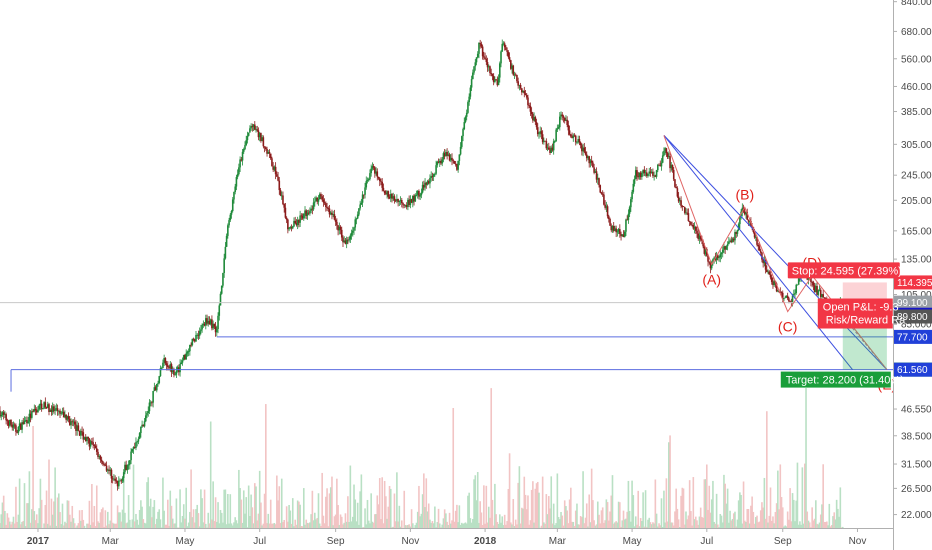 The image size is (932, 550). Describe the element at coordinates (847, 271) in the screenshot. I see `stop-text: Stop: 24.595 (27.39%)` at that location.